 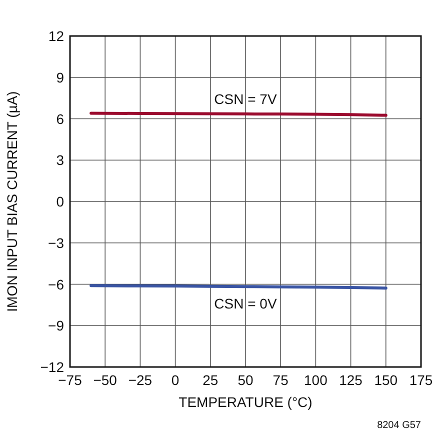 What do you see at coordinates (60, 118) in the screenshot?
I see `y-tick-label: 6` at bounding box center [60, 118].